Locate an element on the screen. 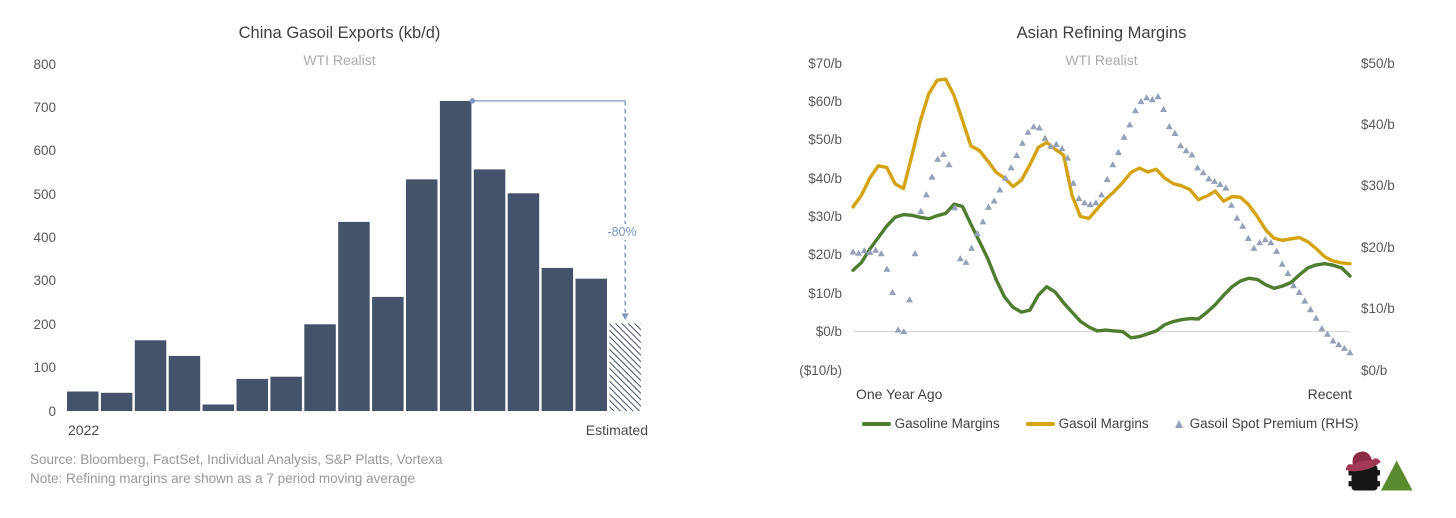  left-chart-x-label-first: 2022 is located at coordinates (84, 430).